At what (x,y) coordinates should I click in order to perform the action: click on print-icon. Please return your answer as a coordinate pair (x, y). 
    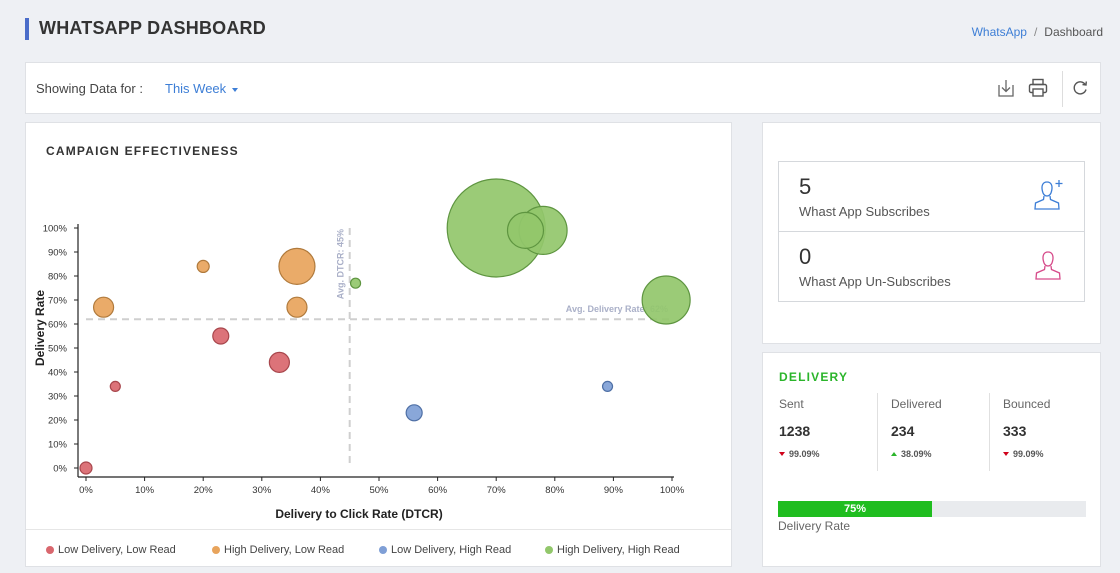
    Looking at the image, I should click on (1038, 87).